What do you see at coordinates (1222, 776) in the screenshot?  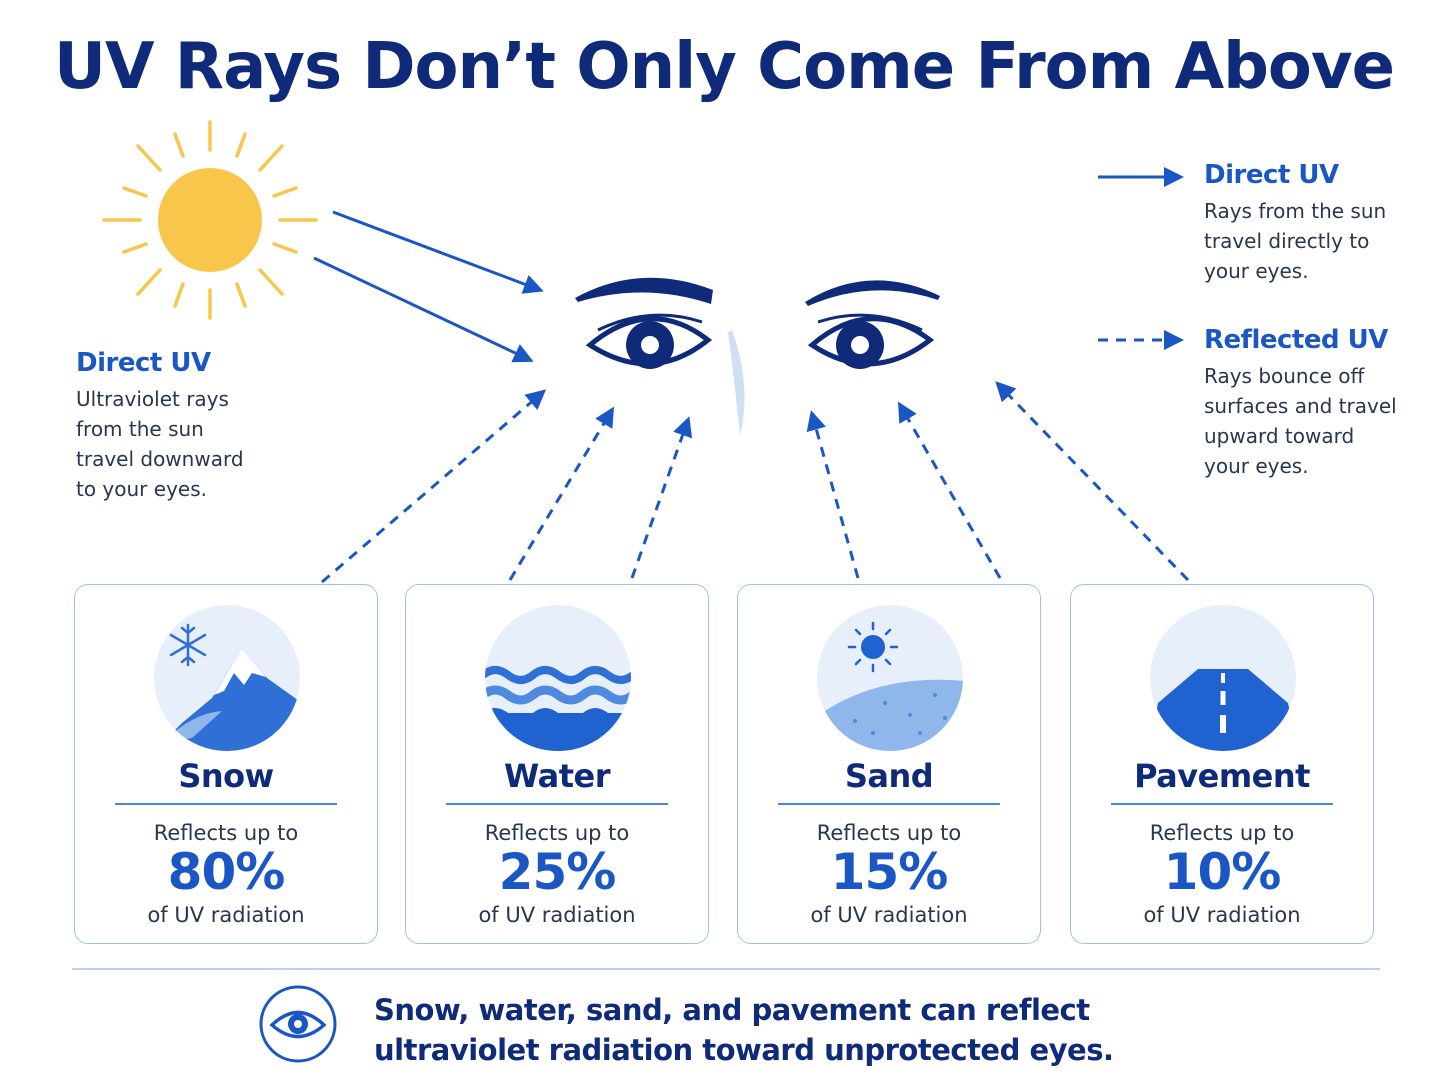 I see `surface-name: Pavement` at bounding box center [1222, 776].